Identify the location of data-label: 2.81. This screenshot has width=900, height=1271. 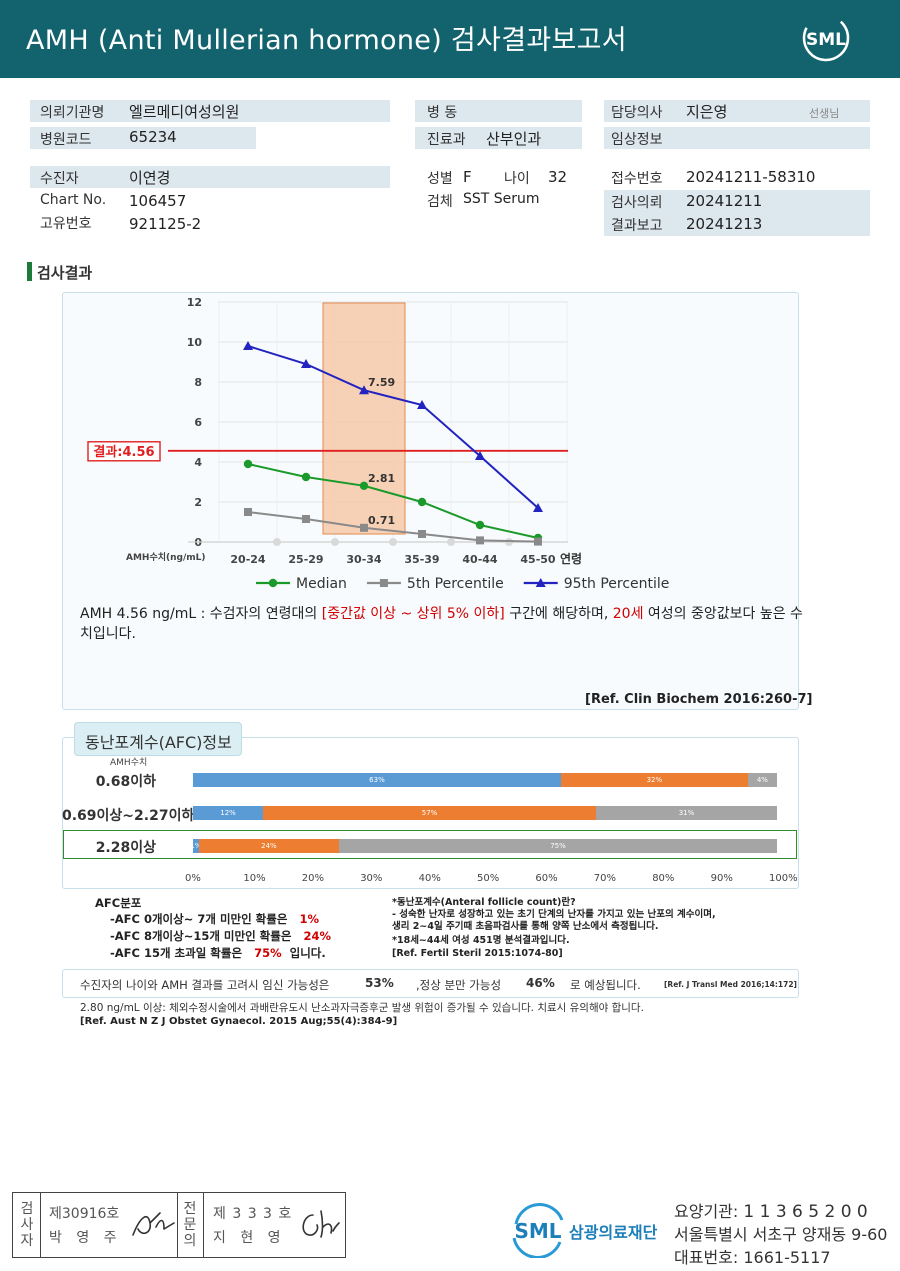
(381, 478).